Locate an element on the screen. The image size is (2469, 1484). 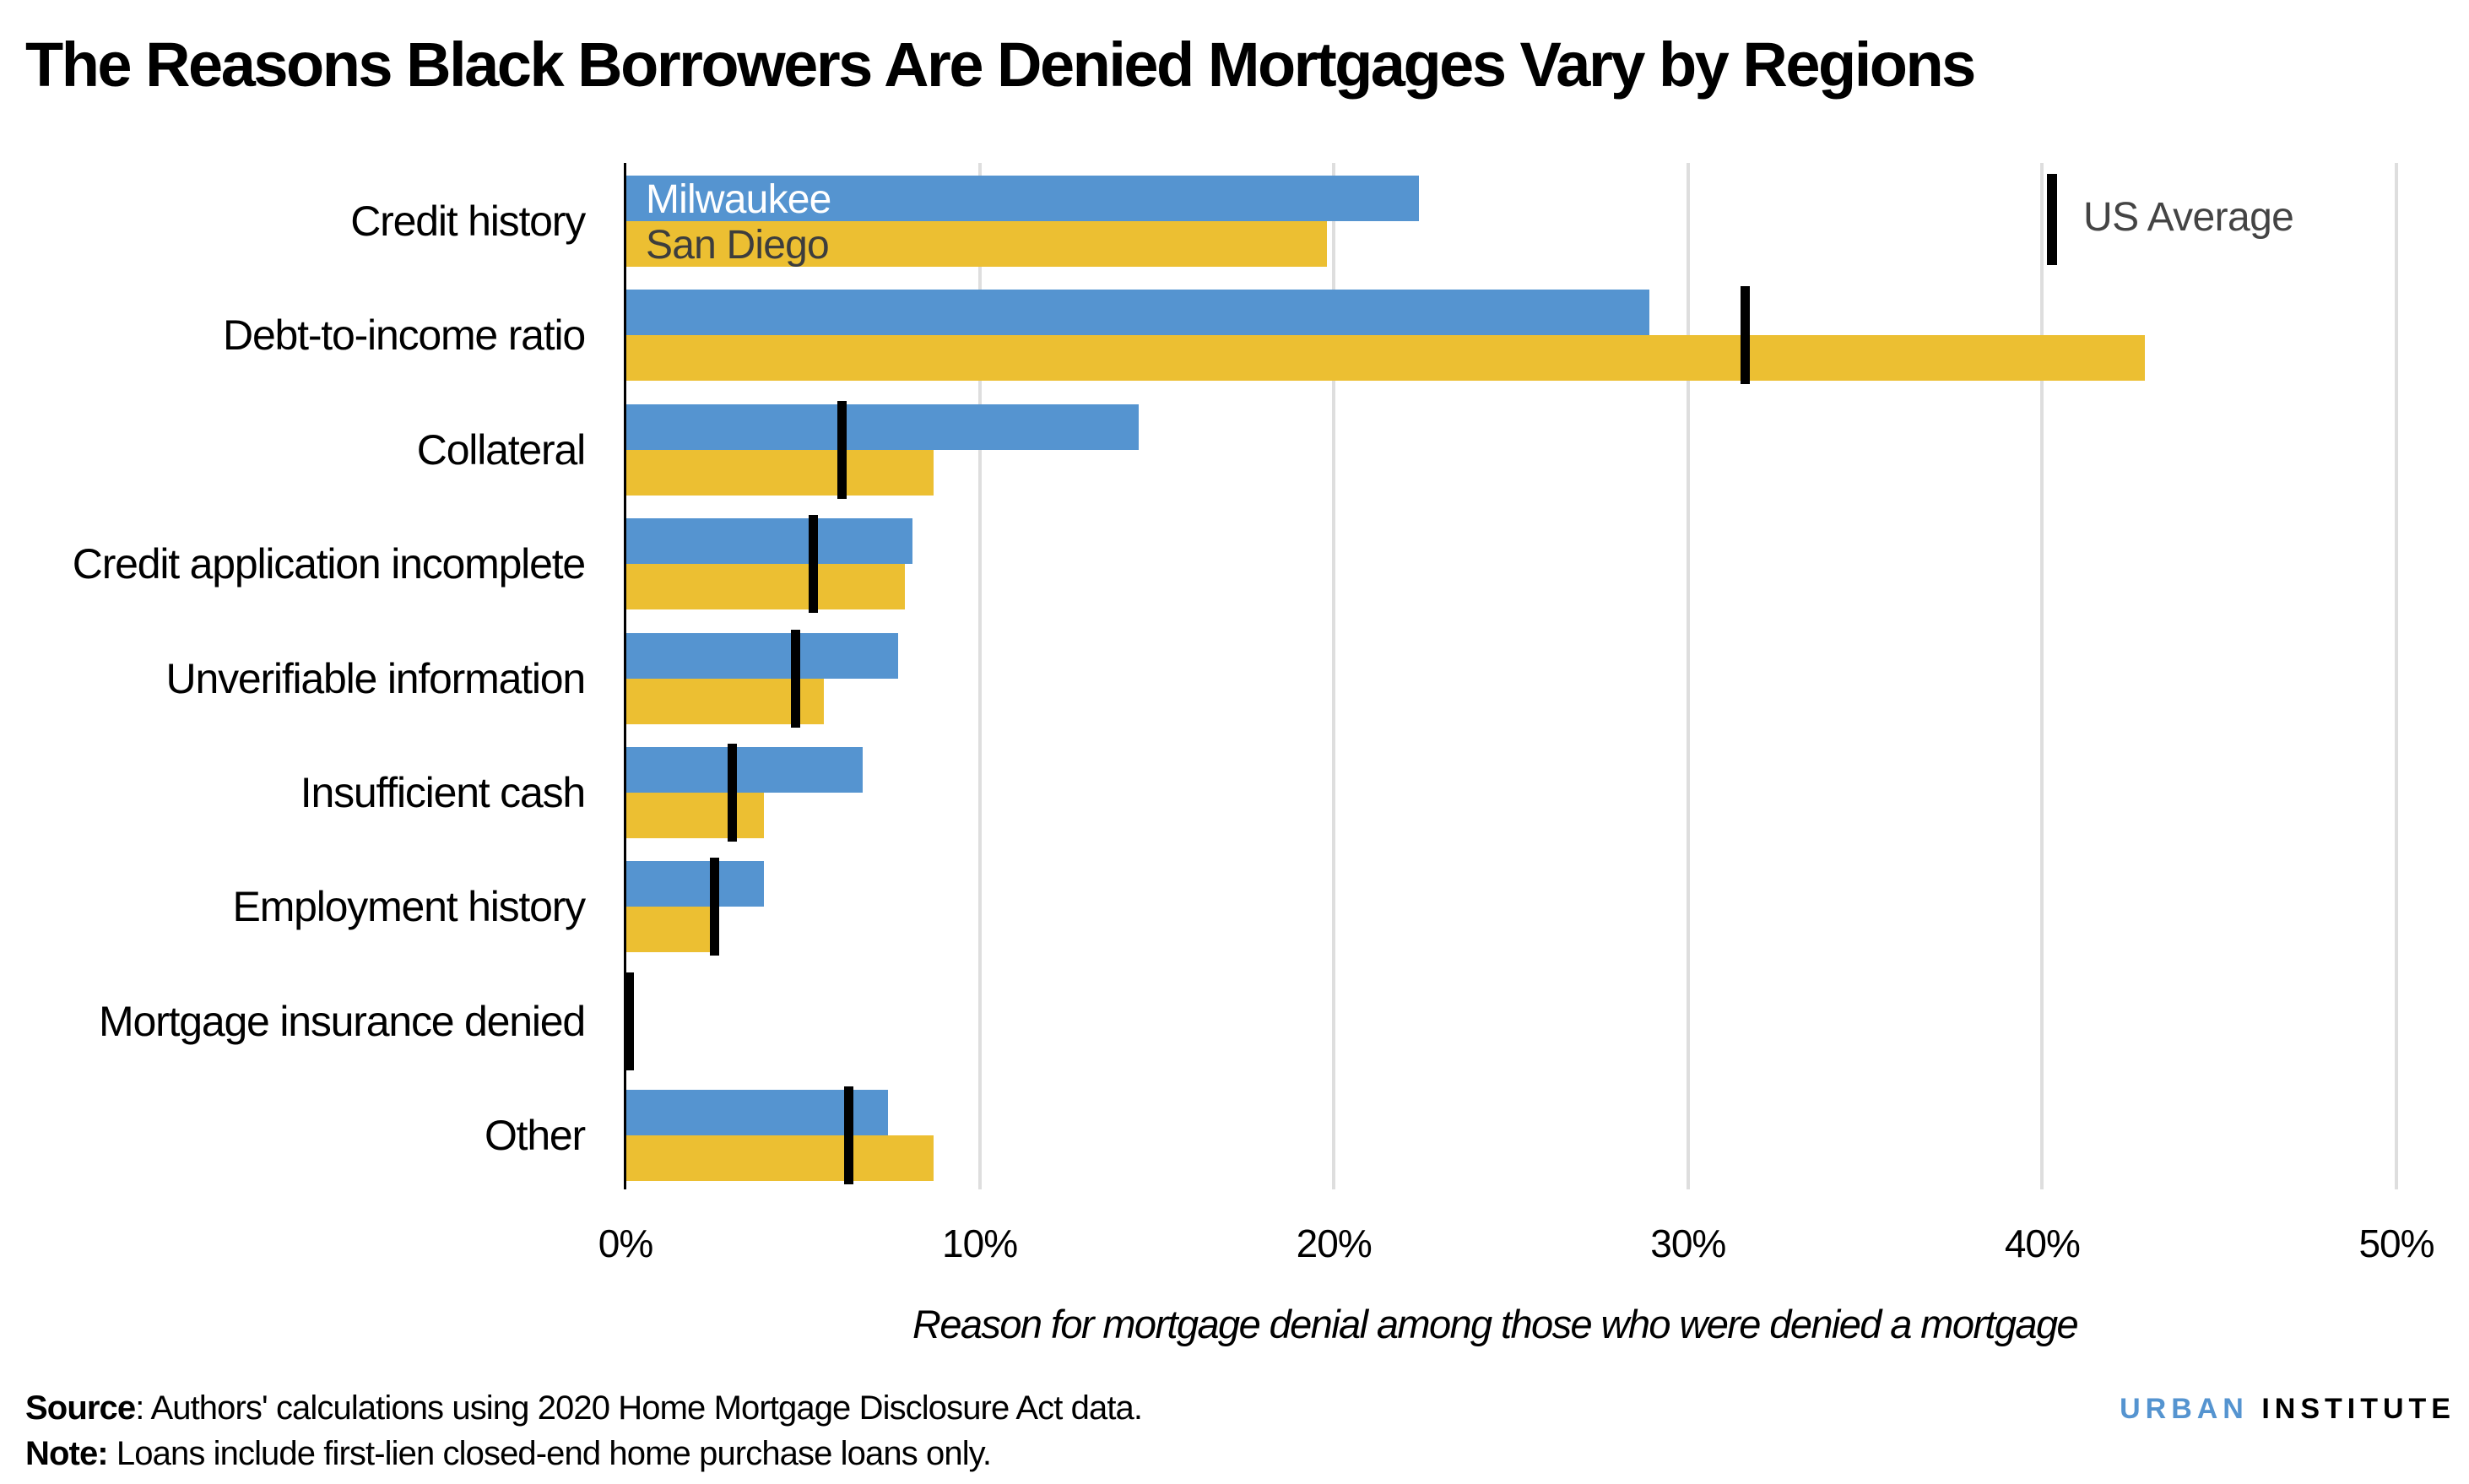
y-axis-line is located at coordinates (625, 676).